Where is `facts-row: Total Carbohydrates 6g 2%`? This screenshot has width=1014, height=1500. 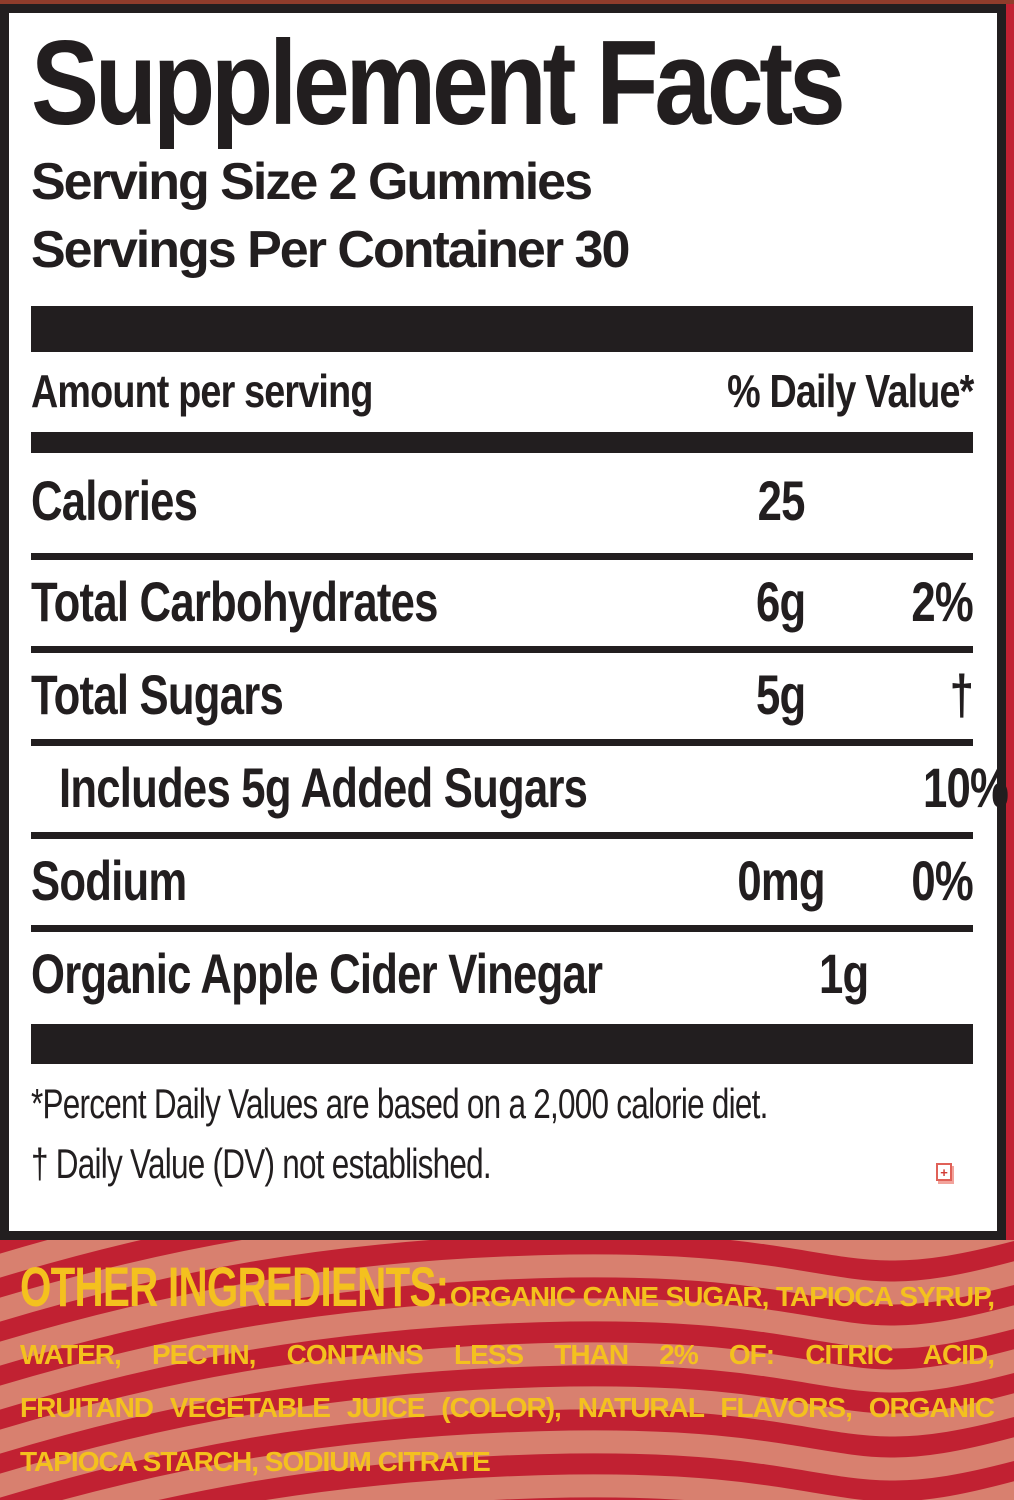
facts-row: Total Carbohydrates 6g 2% is located at coordinates (502, 599).